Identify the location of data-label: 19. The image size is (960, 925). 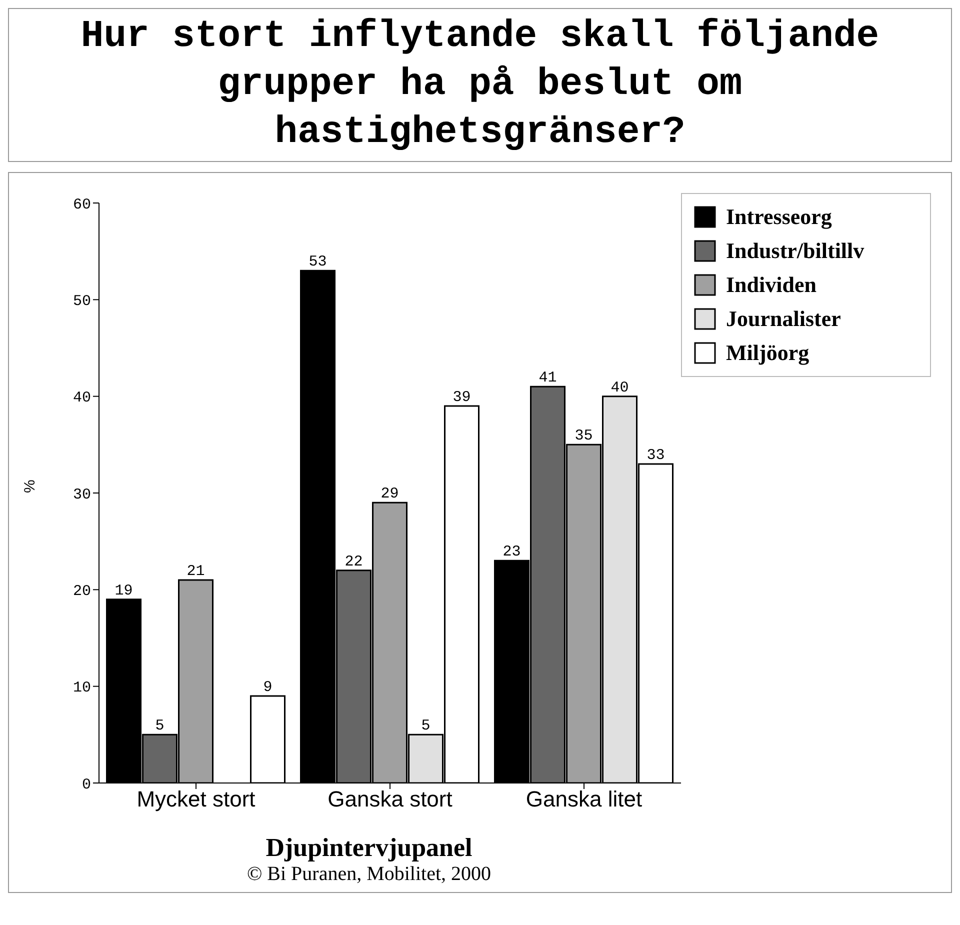
(123, 591).